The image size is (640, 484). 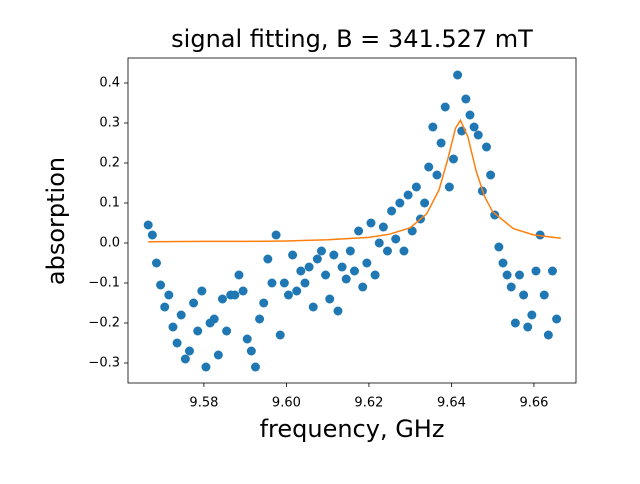 I want to click on y-tick-label: 0.0, so click(x=109, y=243).